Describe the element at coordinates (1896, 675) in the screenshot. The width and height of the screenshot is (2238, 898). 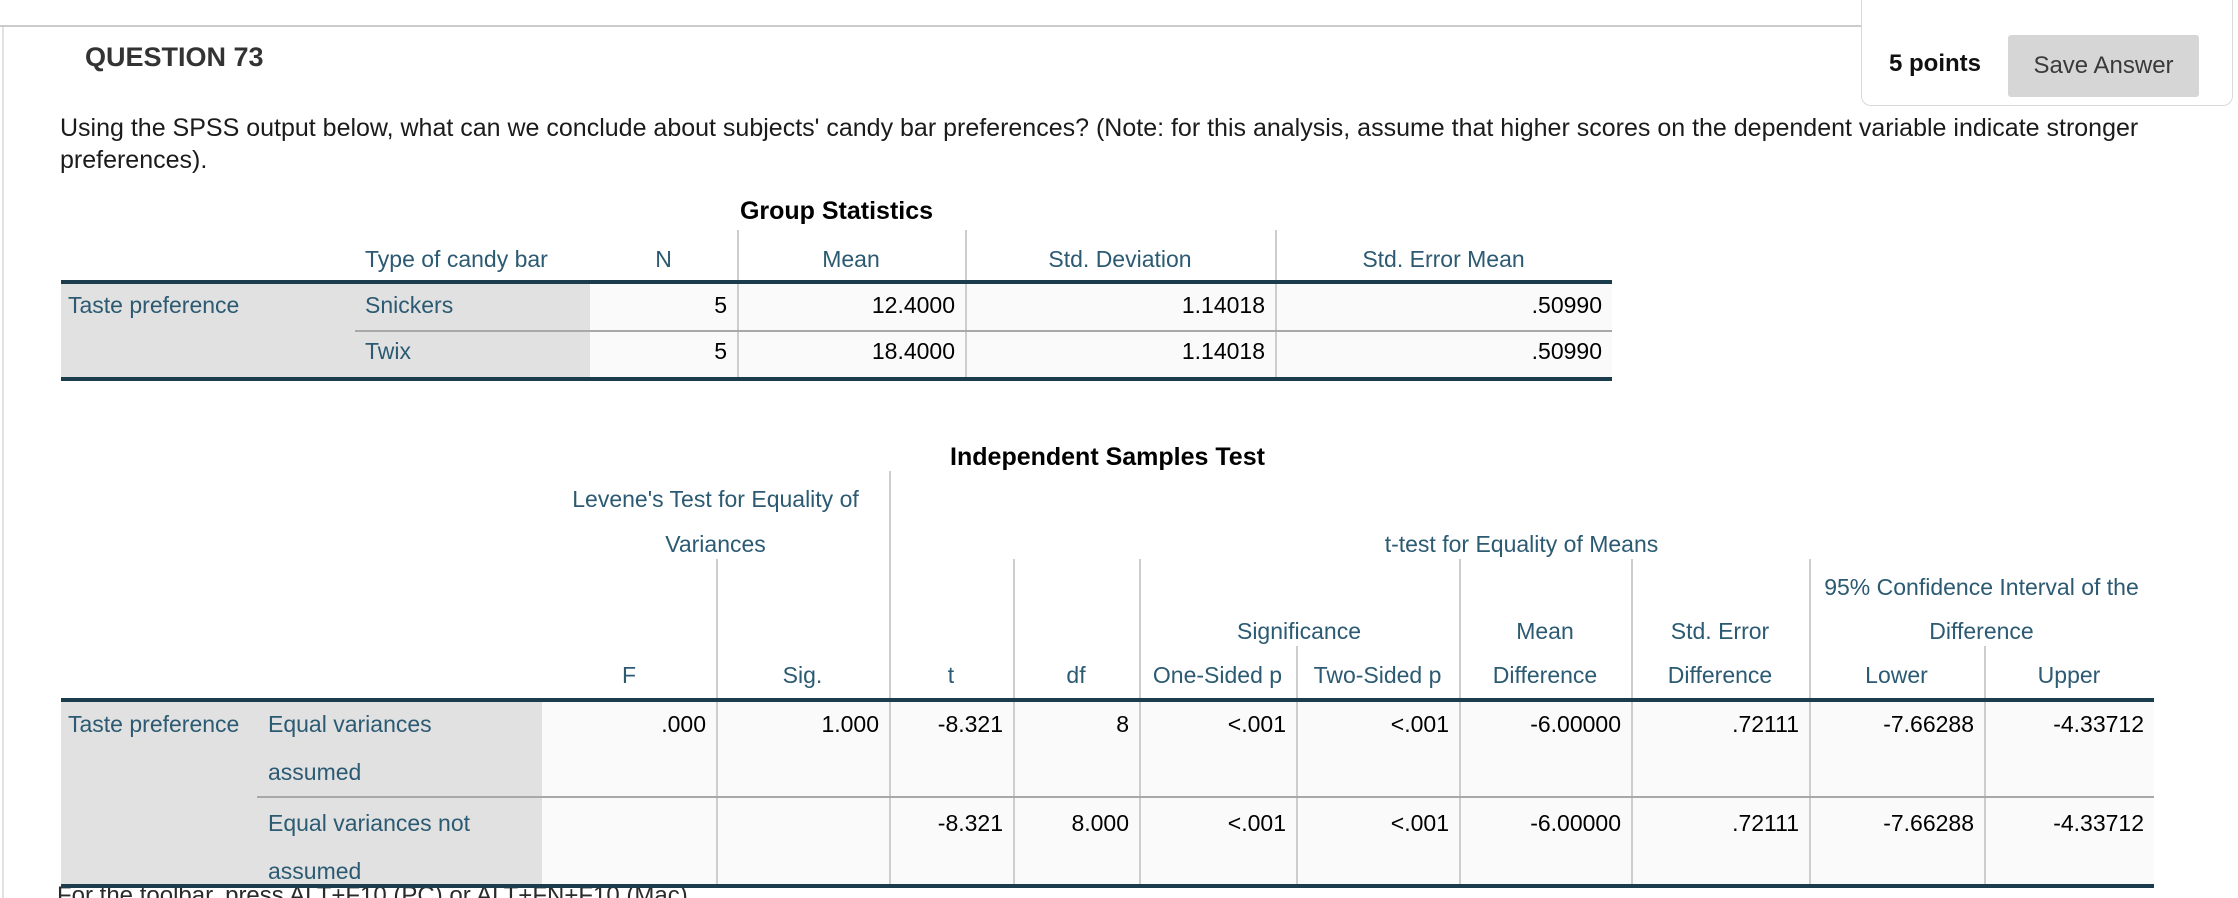
I see `col-header-lower: Lower` at that location.